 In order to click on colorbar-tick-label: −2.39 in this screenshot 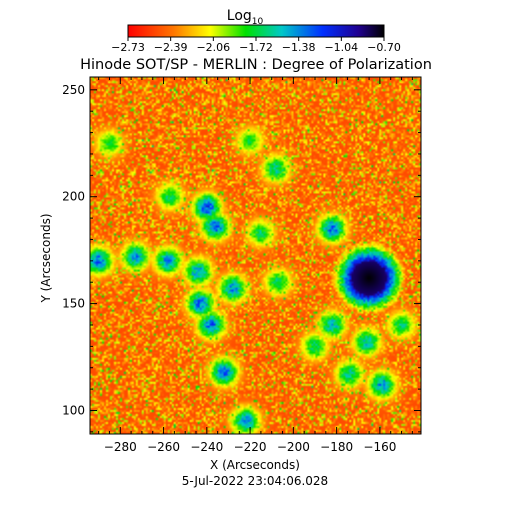, I will do `click(171, 47)`.